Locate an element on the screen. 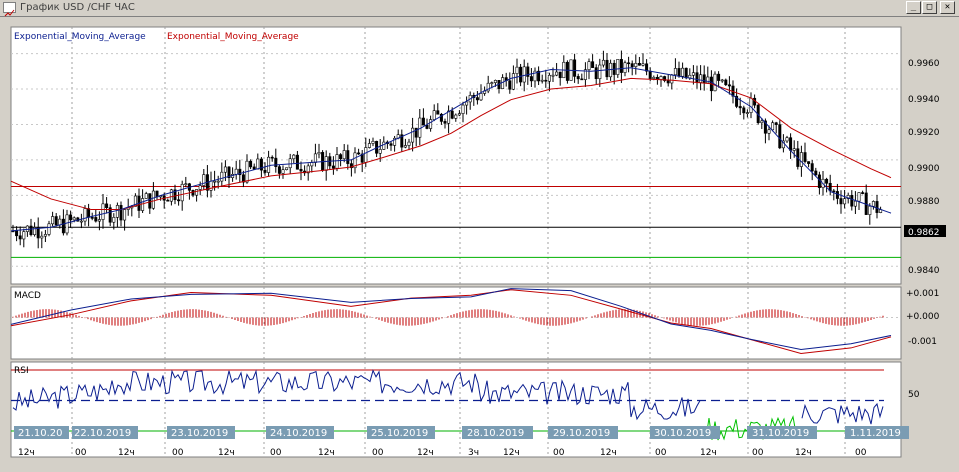 The height and width of the screenshot is (472, 959). date-label: 31.10.2019 is located at coordinates (780, 433).